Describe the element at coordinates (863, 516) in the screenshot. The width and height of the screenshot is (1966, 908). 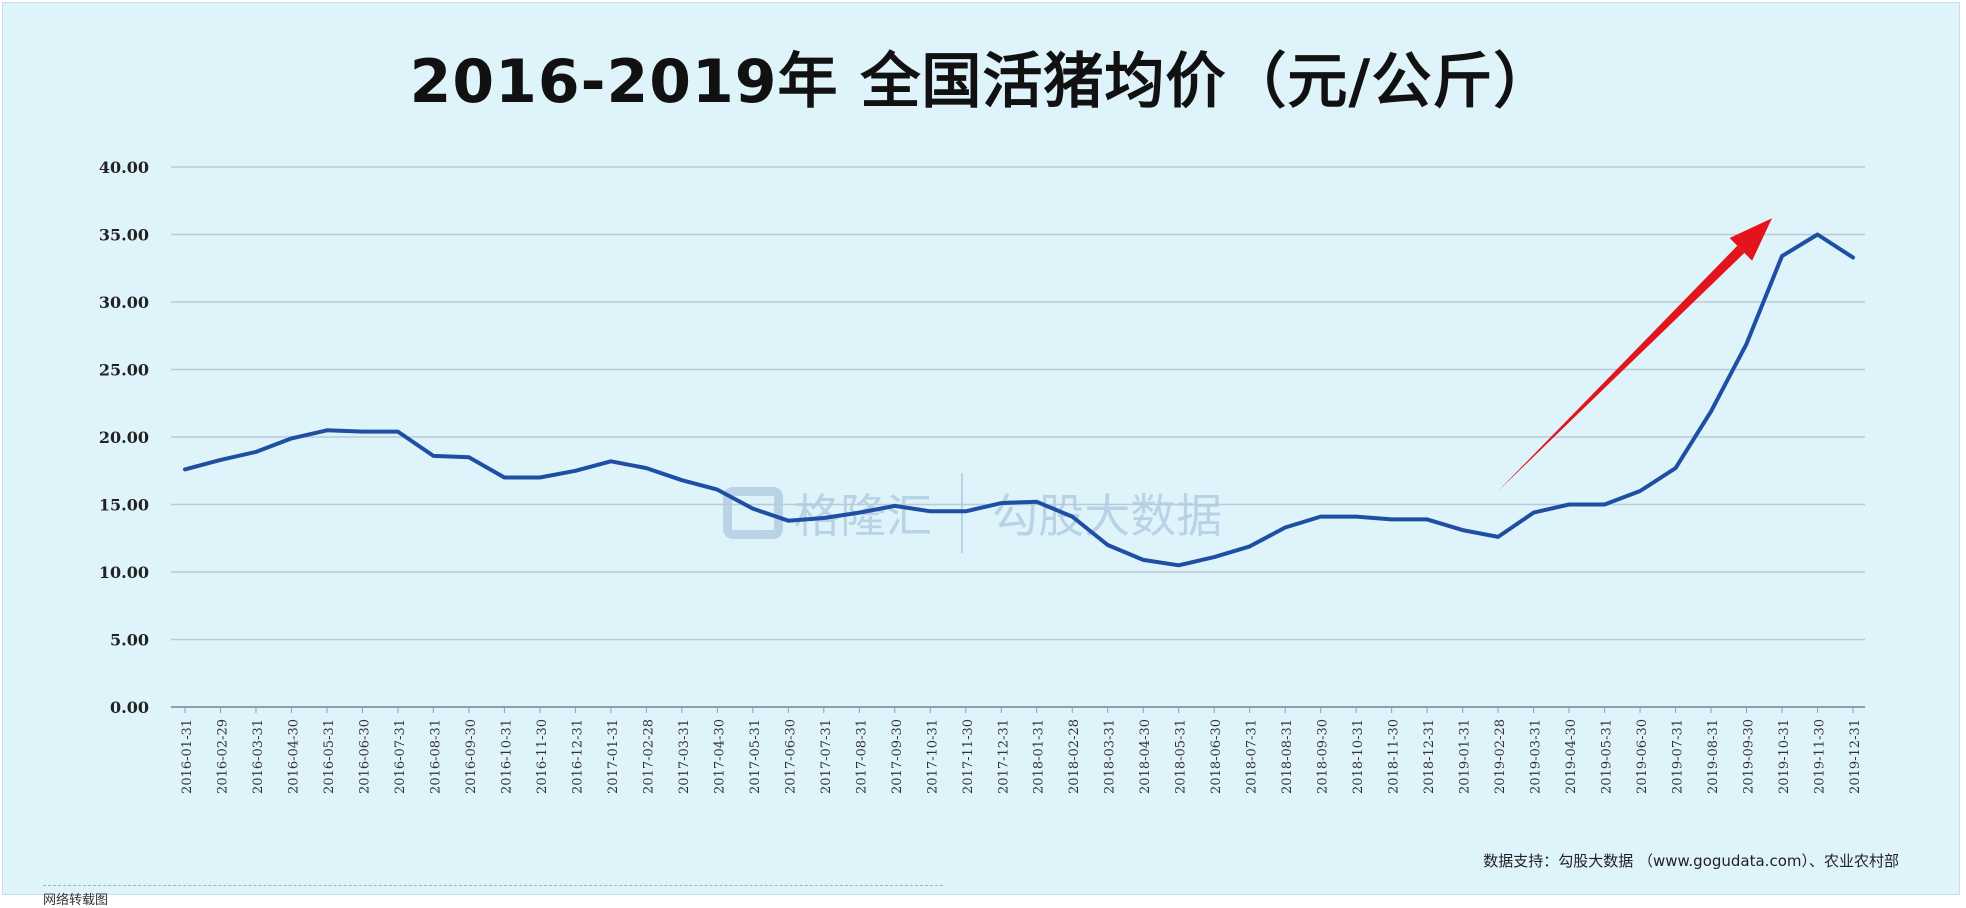
I see `watermark-brand: 格隆汇` at that location.